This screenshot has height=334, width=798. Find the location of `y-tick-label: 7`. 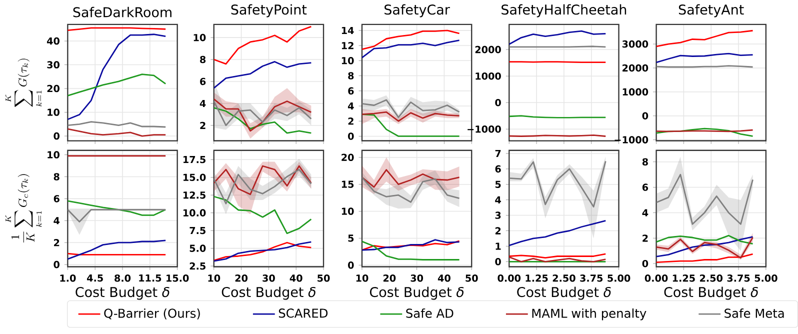

y-tick-label: 7 is located at coordinates (498, 153).